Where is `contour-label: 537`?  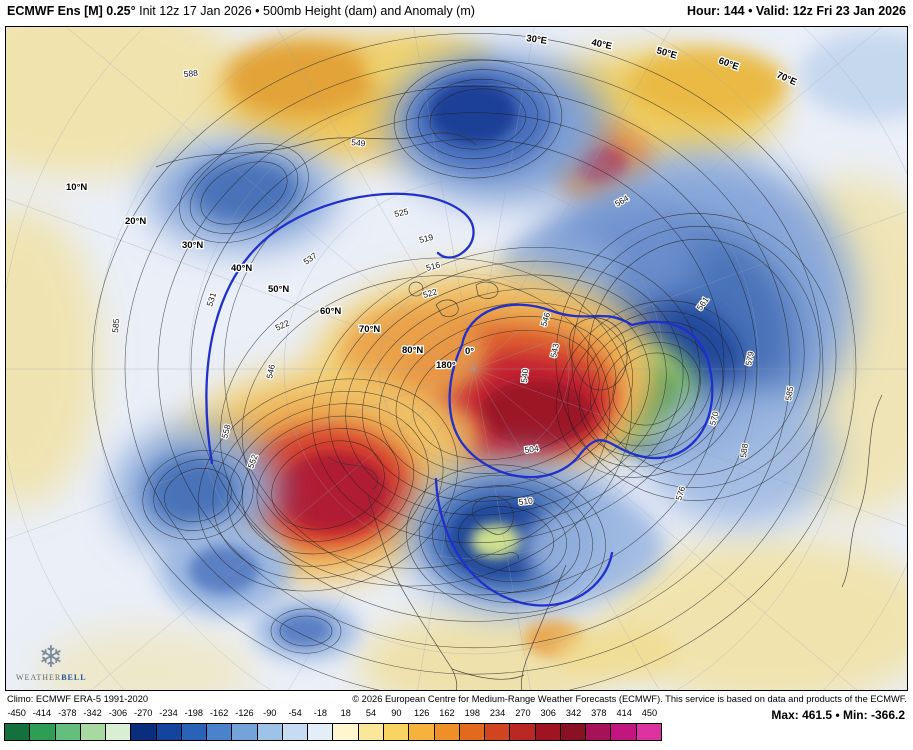
contour-label: 537 is located at coordinates (310, 258).